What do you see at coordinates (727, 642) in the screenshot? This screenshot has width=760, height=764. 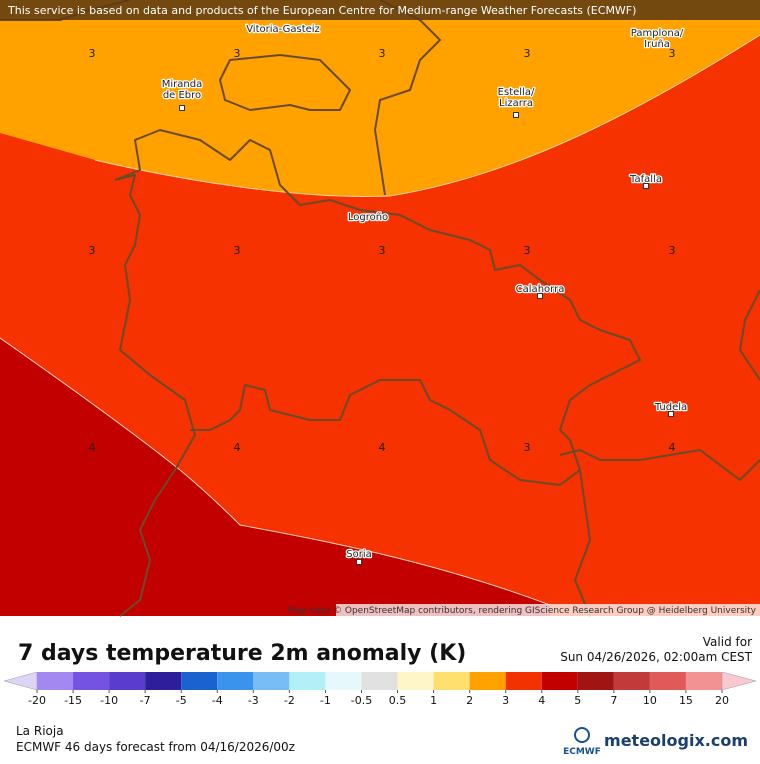 I see `valid-label: Valid for` at bounding box center [727, 642].